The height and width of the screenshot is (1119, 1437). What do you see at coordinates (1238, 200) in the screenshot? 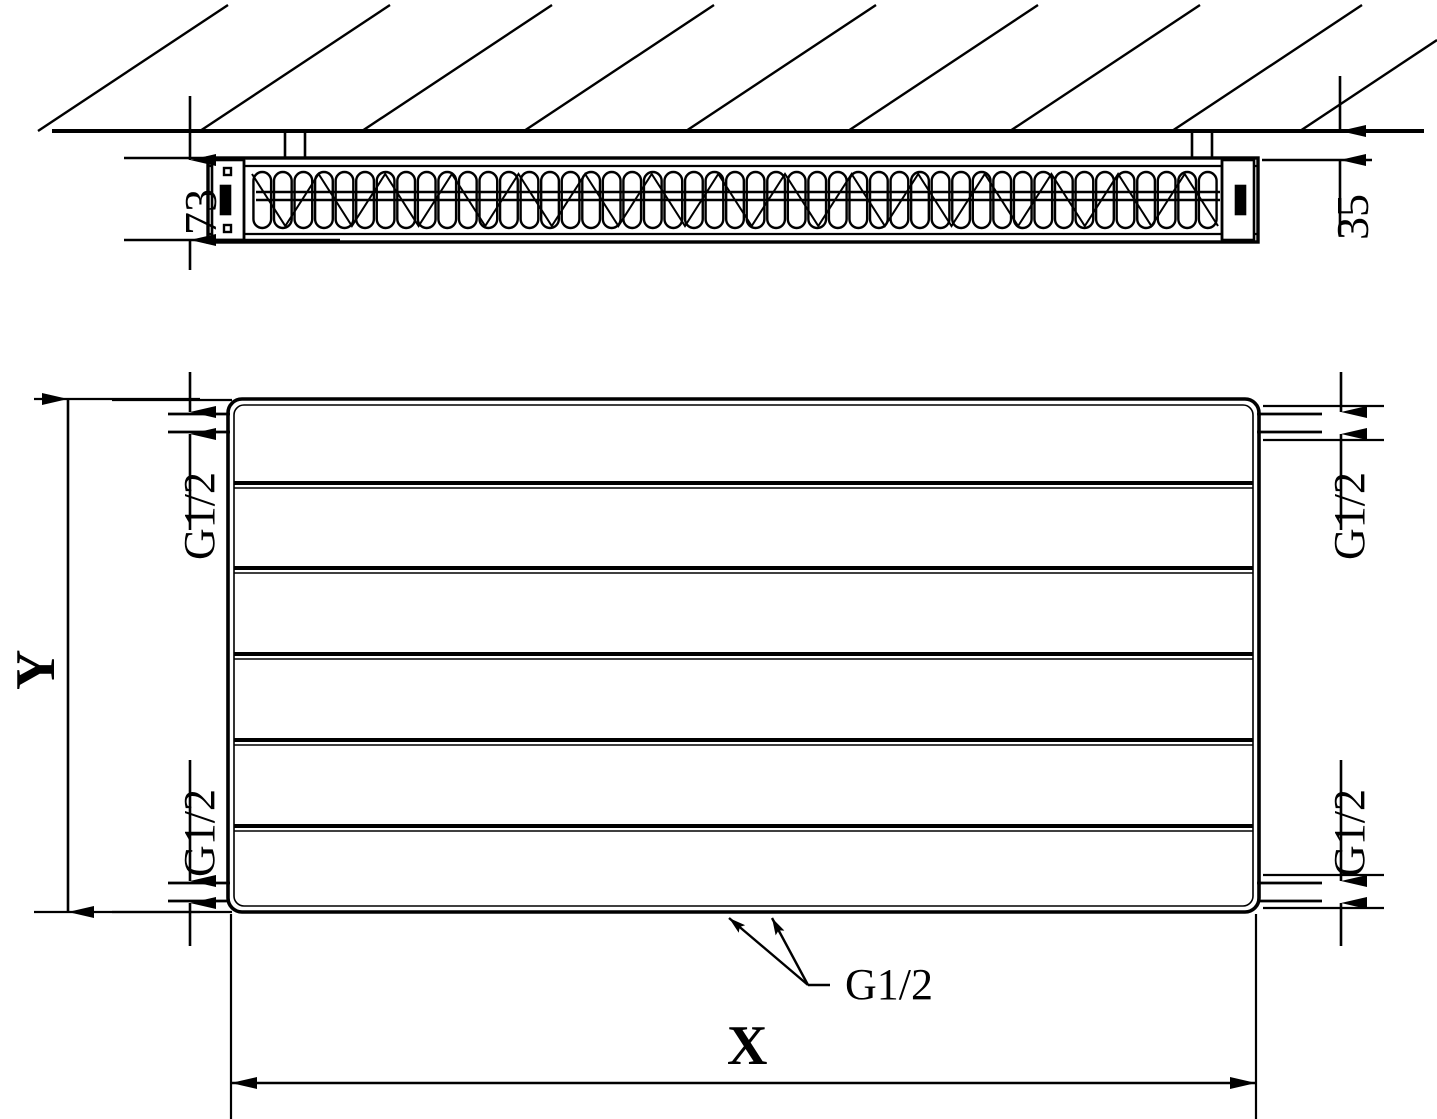
I see `end-cap-right` at bounding box center [1238, 200].